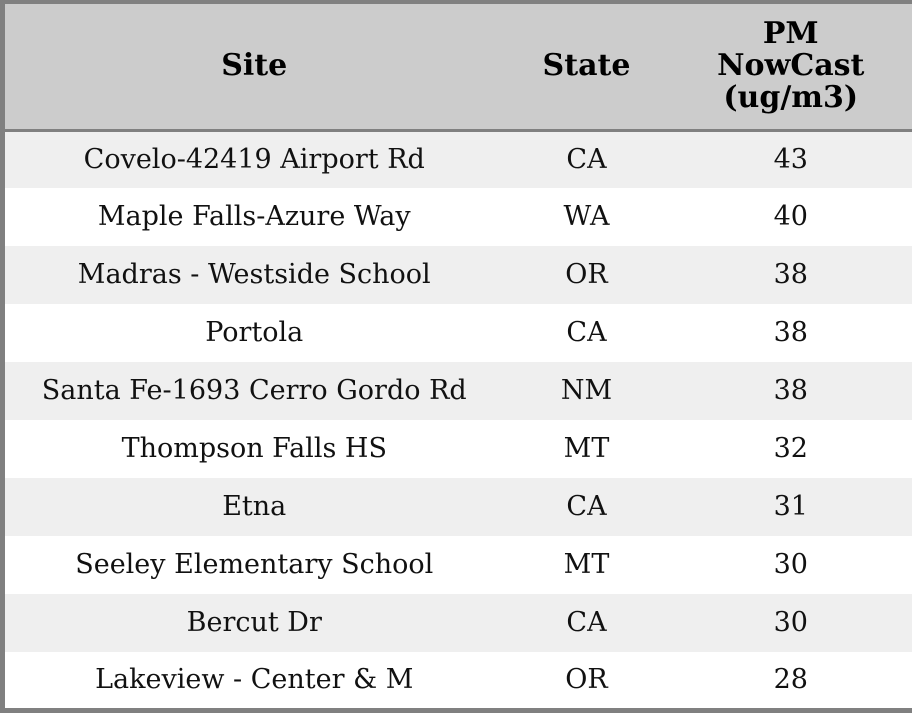  What do you see at coordinates (587, 66) in the screenshot?
I see `column-header-state: State` at bounding box center [587, 66].